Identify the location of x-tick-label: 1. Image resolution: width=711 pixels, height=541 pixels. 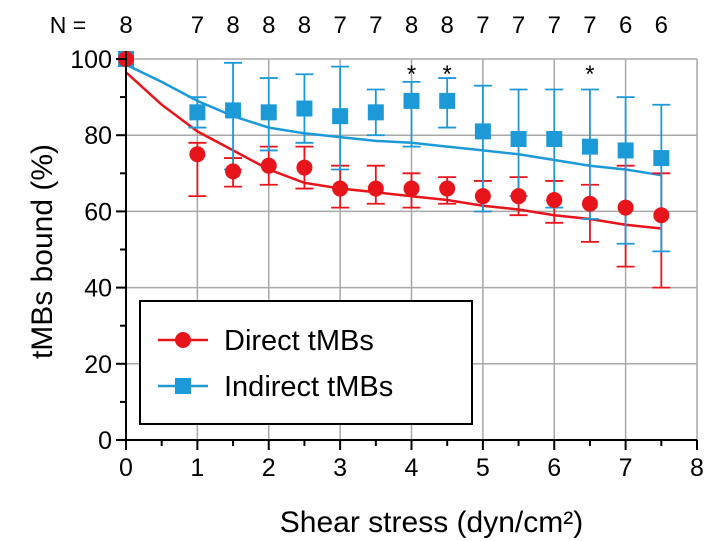
(197, 468).